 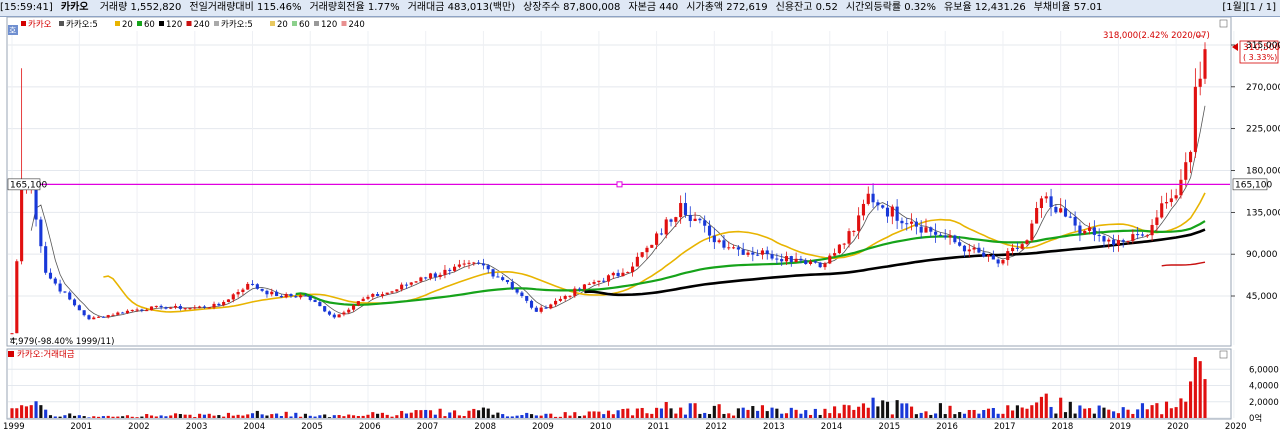 I want to click on legend-marker, so click(x=161, y=23).